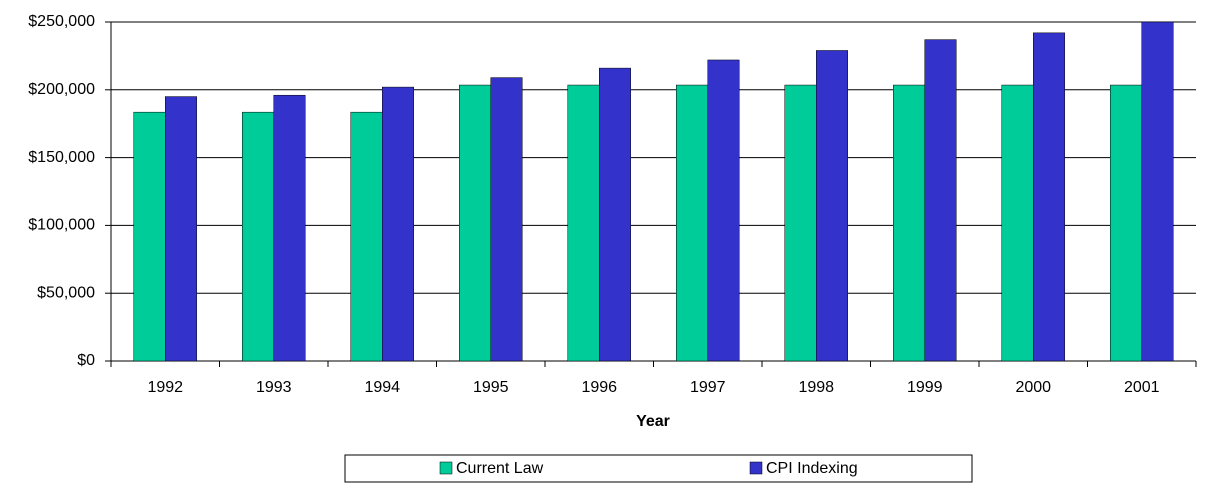  What do you see at coordinates (599, 387) in the screenshot?
I see `x-tick-label: 1996` at bounding box center [599, 387].